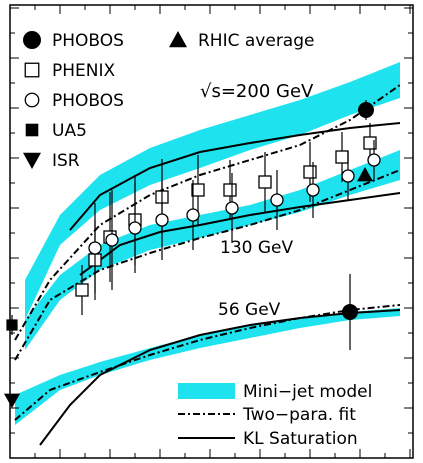 This screenshot has height=463, width=423. Describe the element at coordinates (256, 248) in the screenshot. I see `energy-label: 130 GeV` at that location.